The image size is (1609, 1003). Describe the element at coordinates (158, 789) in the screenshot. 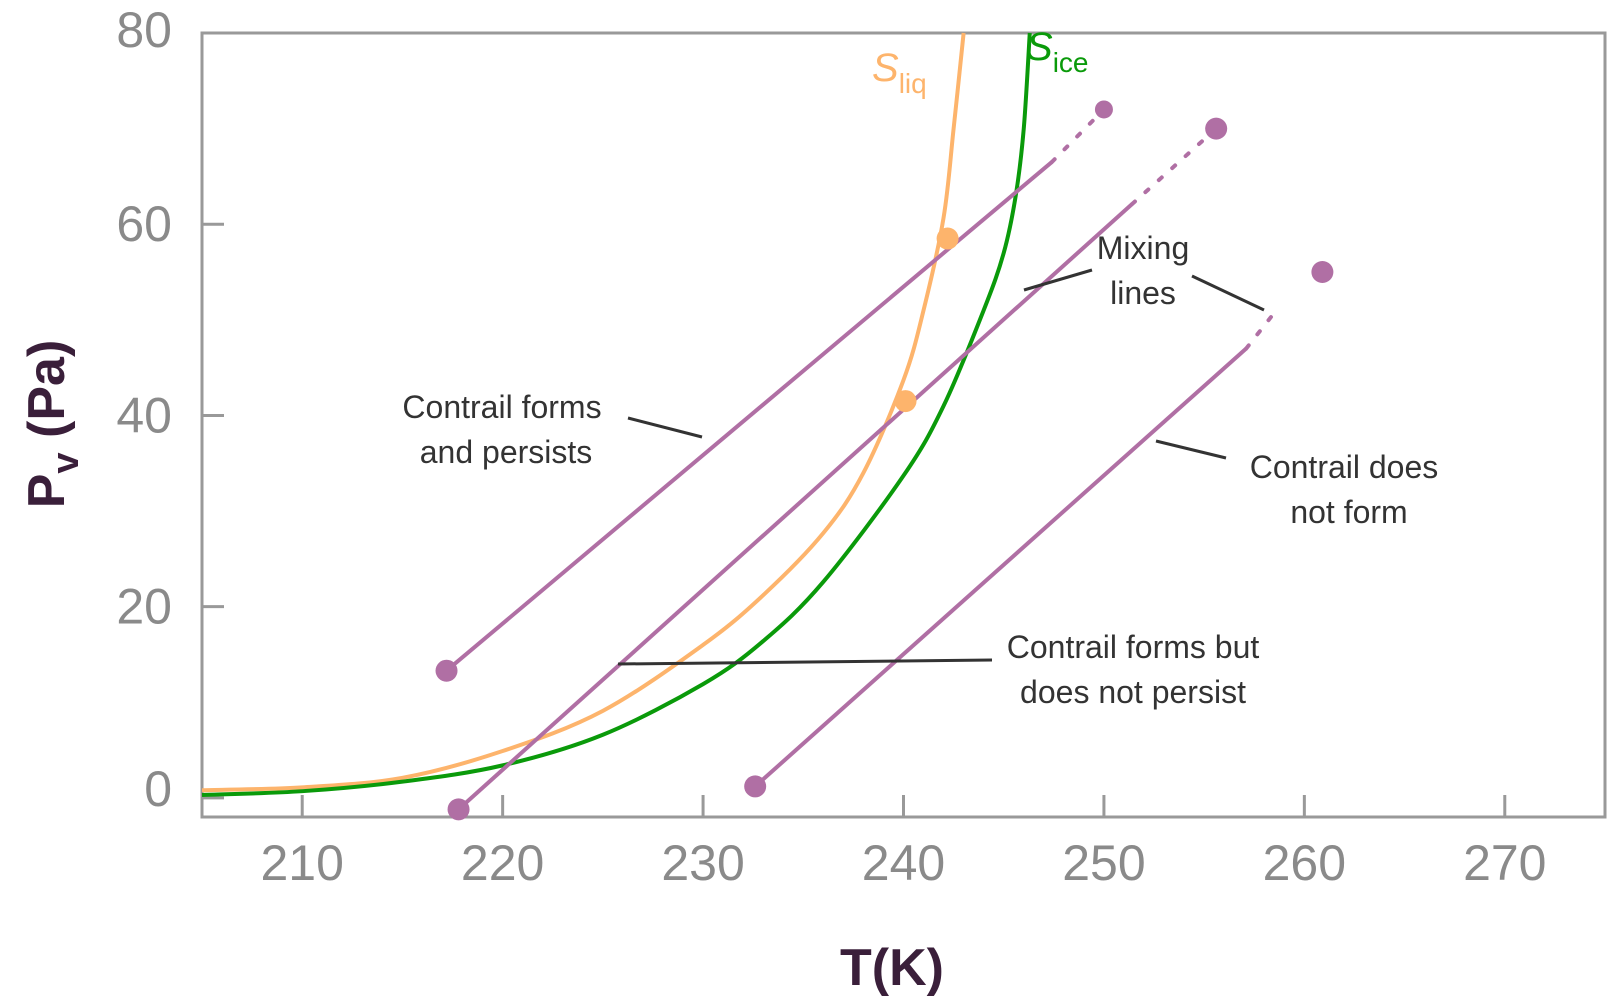

I see `y-tick-label-0: 0` at that location.